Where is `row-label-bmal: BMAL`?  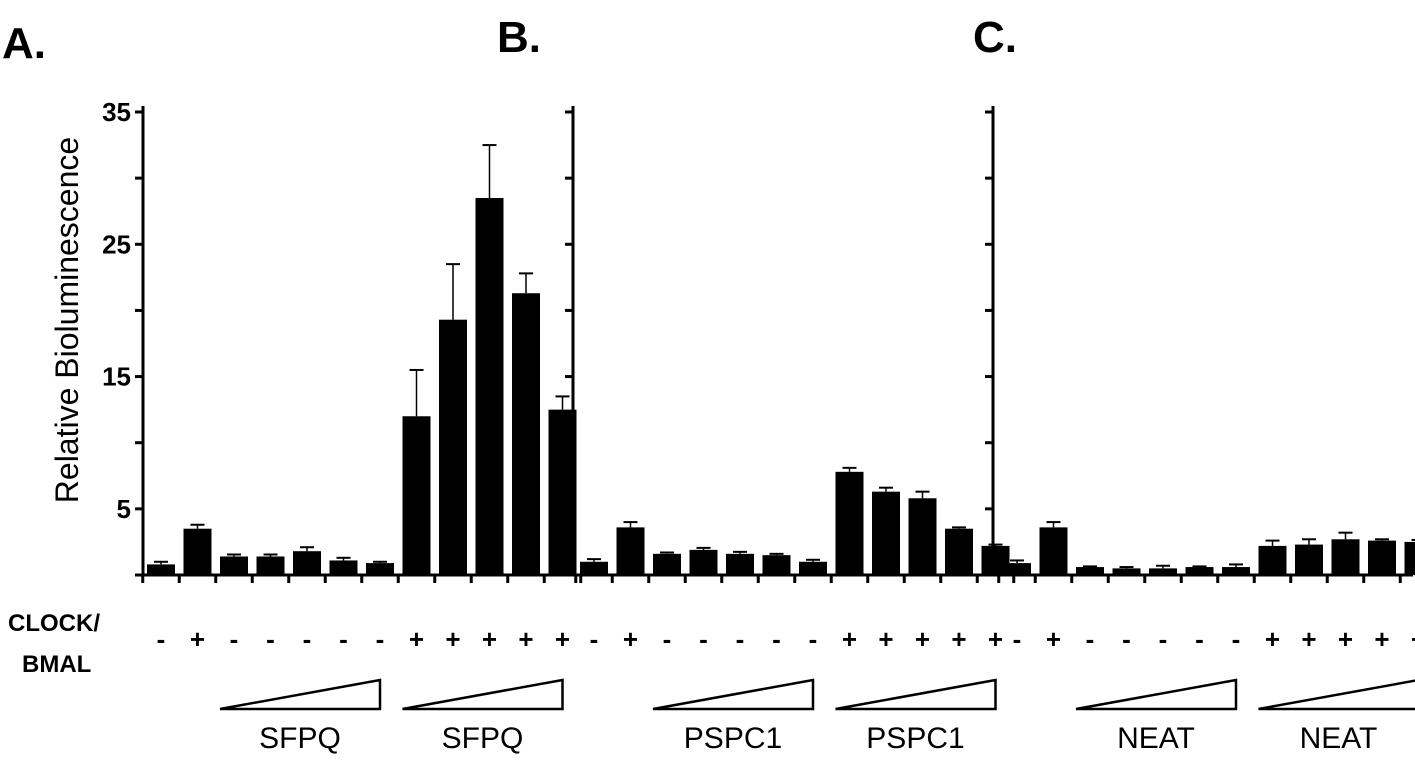
row-label-bmal: BMAL is located at coordinates (56, 664).